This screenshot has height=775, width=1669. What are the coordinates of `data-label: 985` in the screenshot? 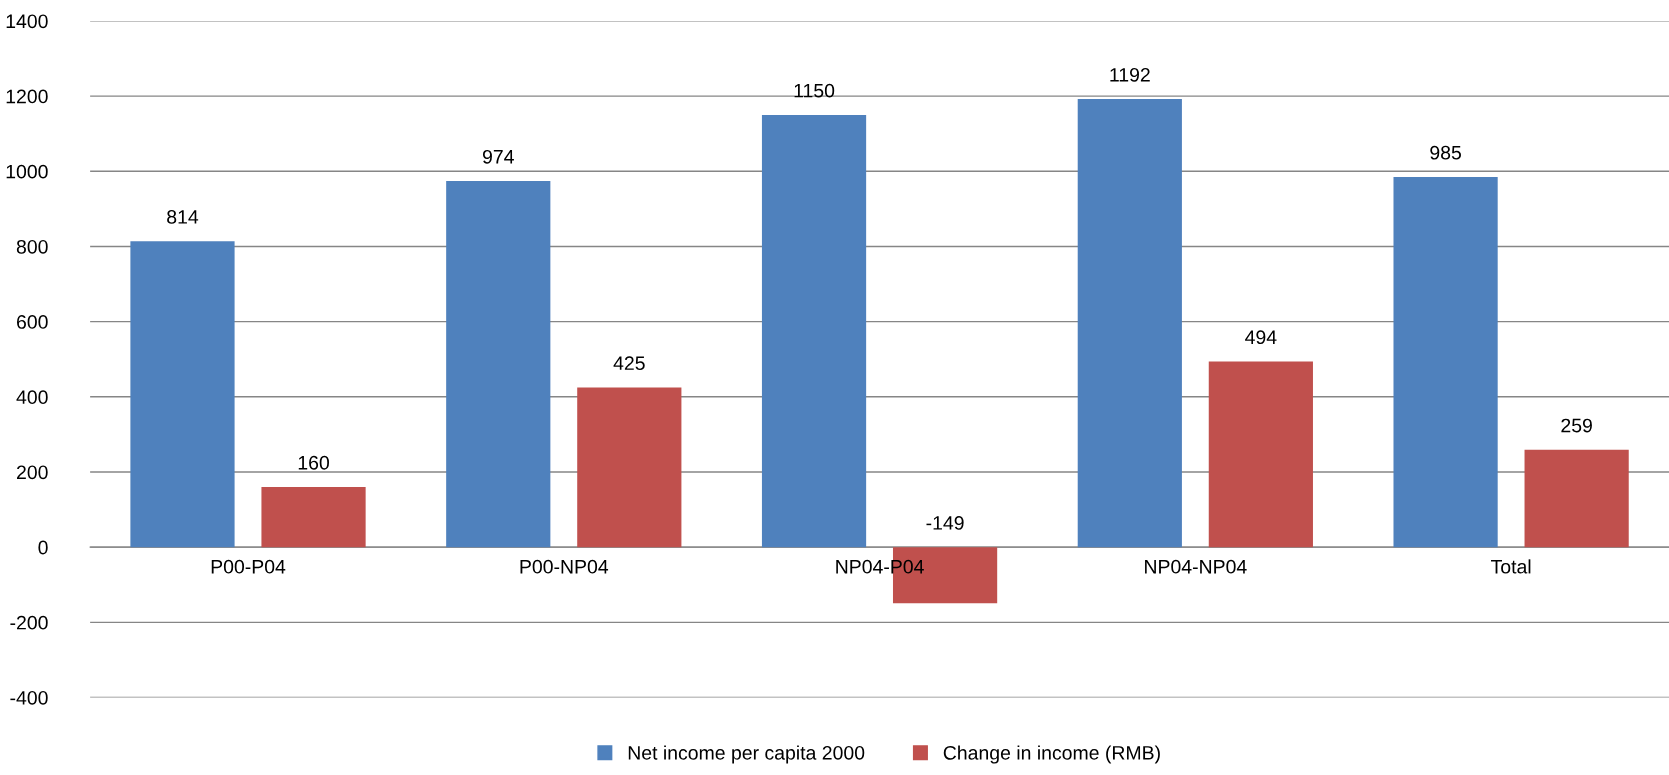 It's located at (1445, 152).